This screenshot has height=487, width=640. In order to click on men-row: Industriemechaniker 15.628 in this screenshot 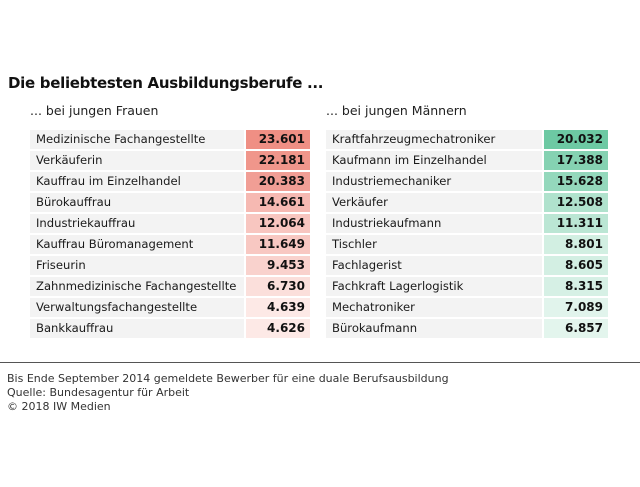, I will do `click(467, 181)`.